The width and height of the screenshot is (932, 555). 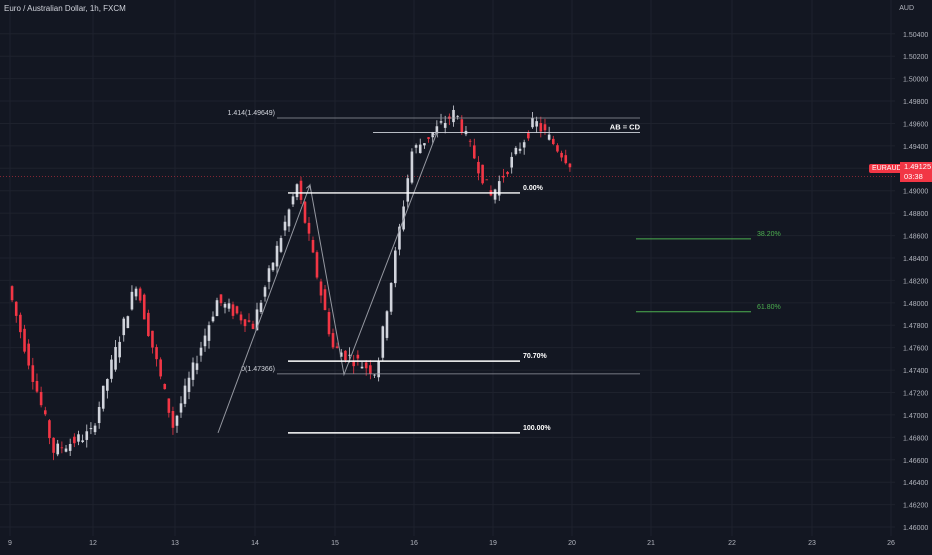 I want to click on y-tick-label: 1.47200, so click(x=915, y=394).